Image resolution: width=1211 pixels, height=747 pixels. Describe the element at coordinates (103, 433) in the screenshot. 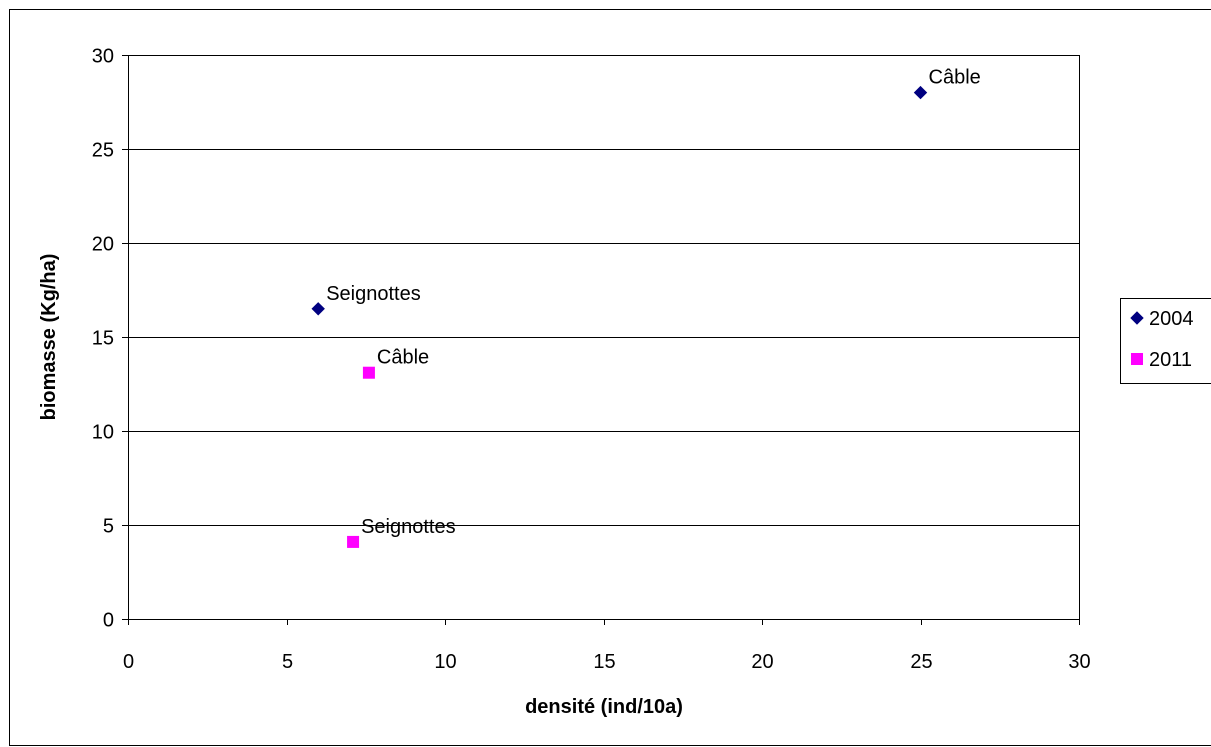

I see `y-tick-label: 10` at that location.